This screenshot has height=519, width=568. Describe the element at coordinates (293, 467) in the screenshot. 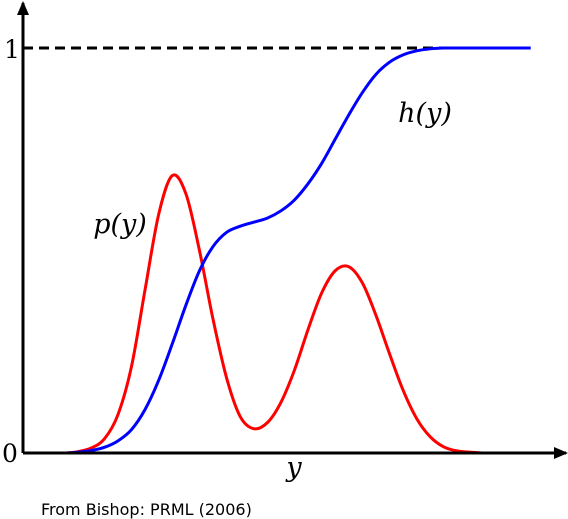

I see `x-axis-label: y` at that location.